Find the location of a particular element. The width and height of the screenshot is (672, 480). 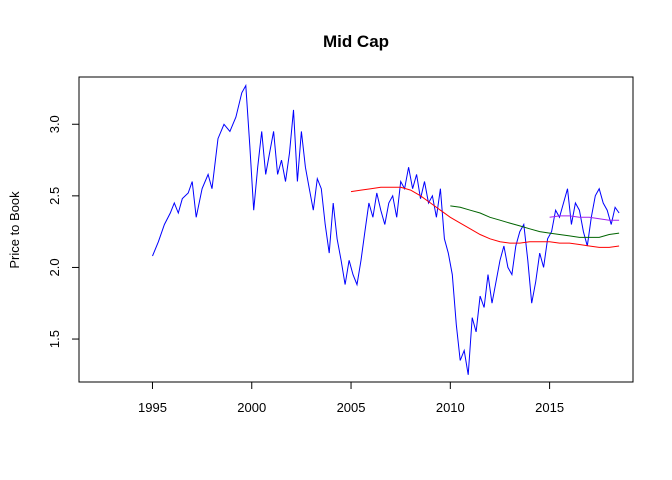

x-axis: 1995 2000 2005 2010 2015 is located at coordinates (351, 398).